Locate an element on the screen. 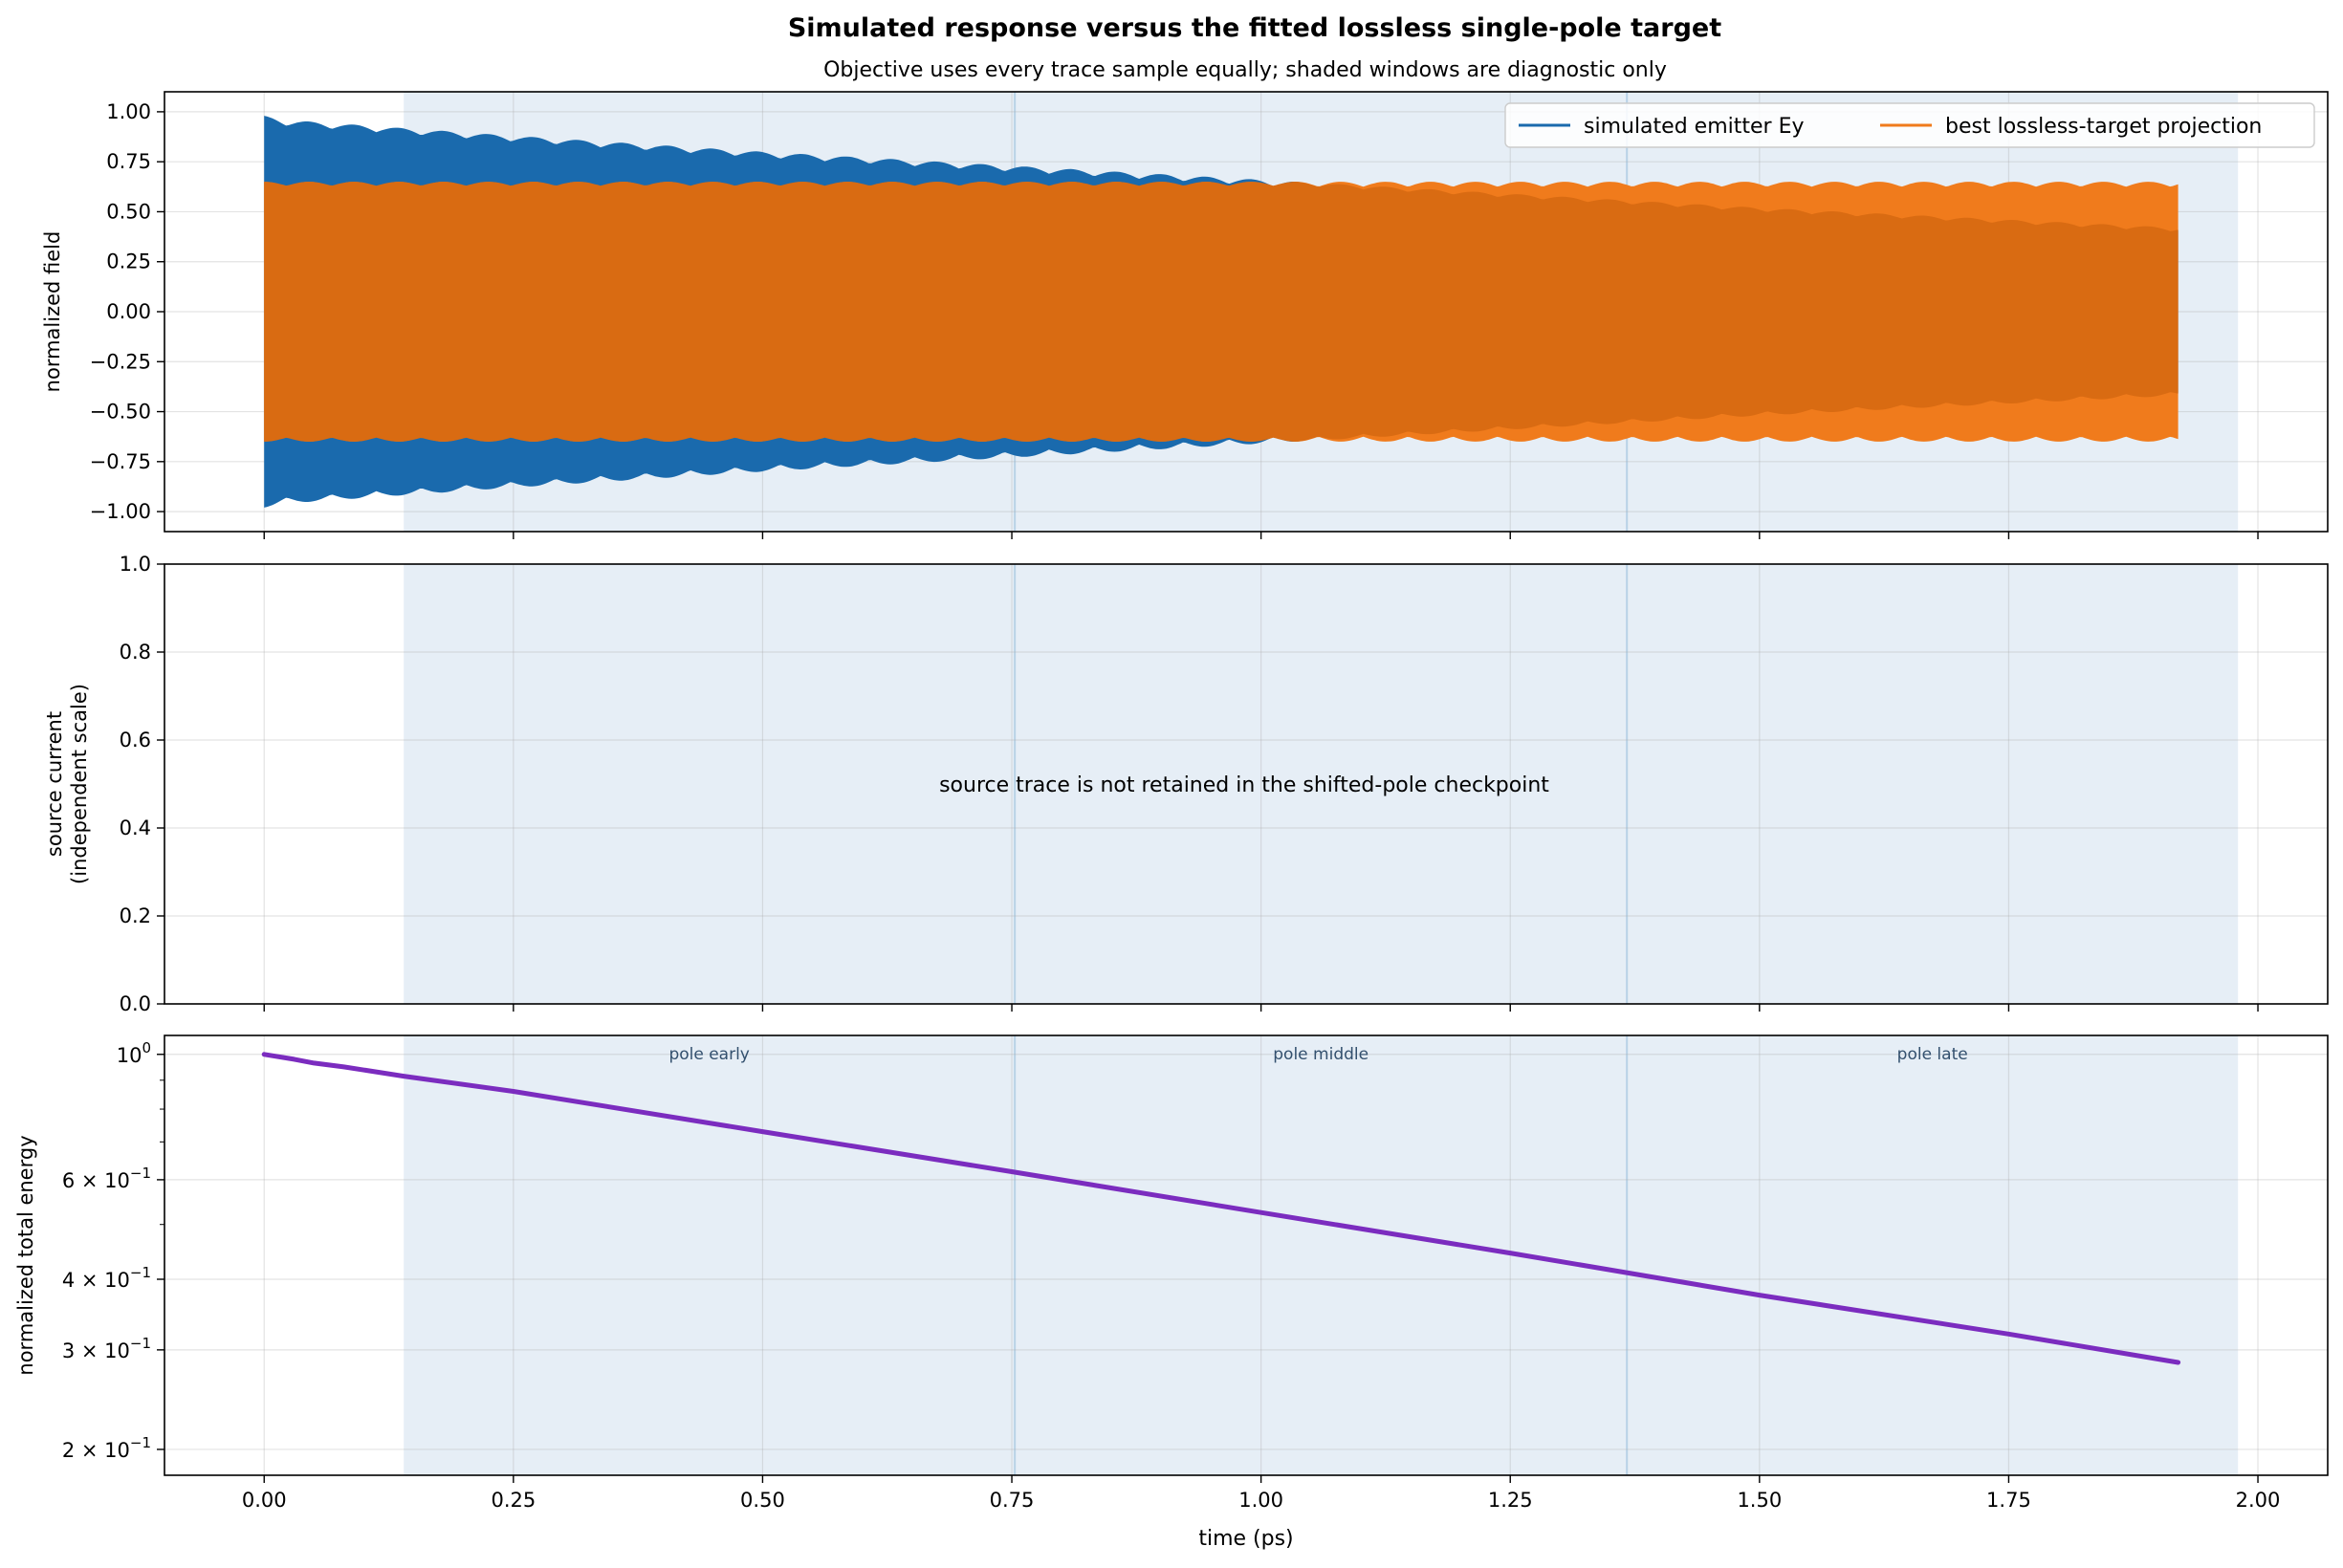 This screenshot has height=1568, width=2343. y-tick-label-4: 2 × 10⁻¹ is located at coordinates (107, 1448).